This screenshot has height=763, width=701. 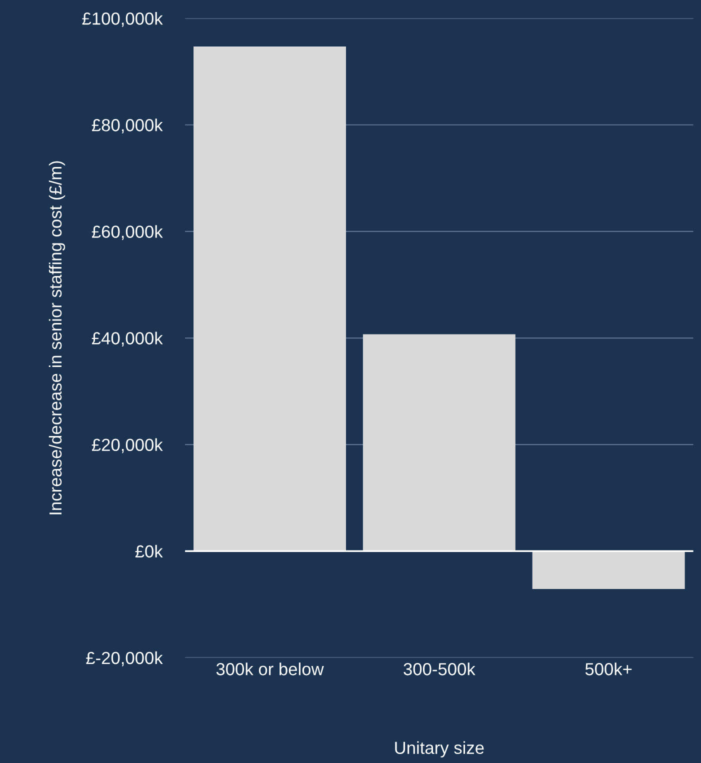 What do you see at coordinates (270, 669) in the screenshot?
I see `x-tick-label: 300k or below` at bounding box center [270, 669].